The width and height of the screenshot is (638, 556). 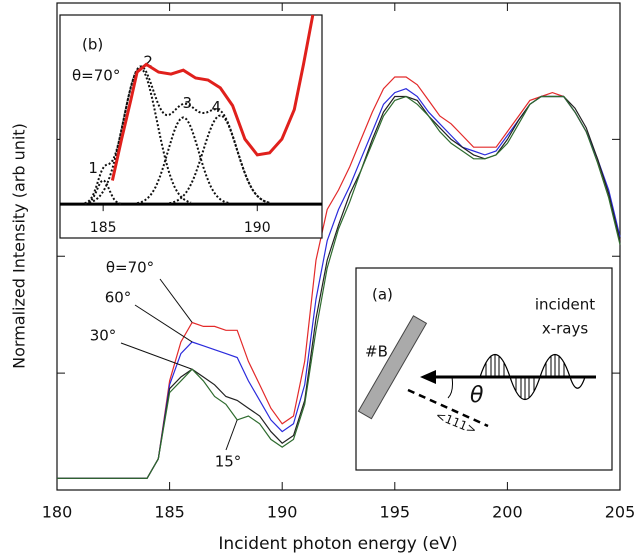 What do you see at coordinates (19, 246) in the screenshot?
I see `y-axis-label: Normalized Intensity (arb unit)` at bounding box center [19, 246].